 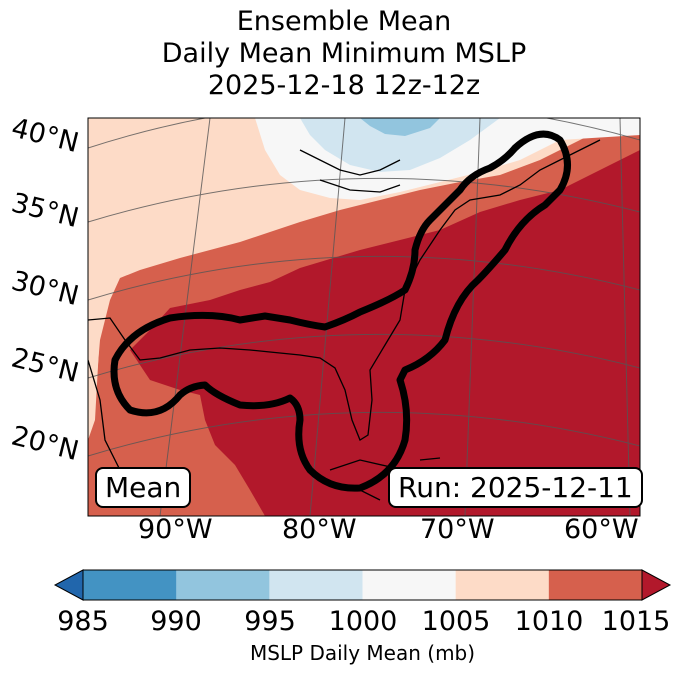 I want to click on colorbar-label: MSLP Daily Mean (mb), so click(x=362, y=653).